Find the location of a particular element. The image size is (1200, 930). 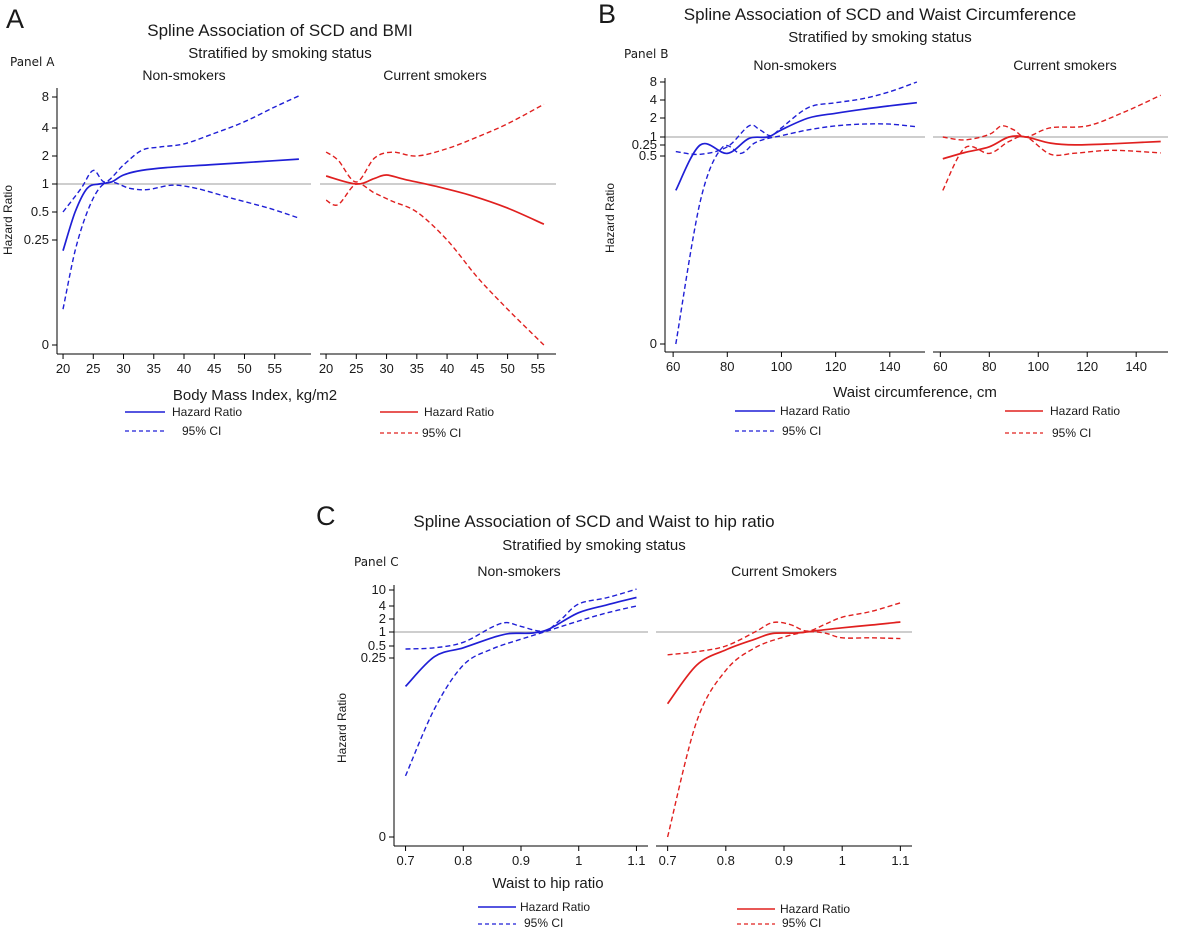

panel-a-xlabel: Body Mass Index, kg/m2 is located at coordinates (255, 395).